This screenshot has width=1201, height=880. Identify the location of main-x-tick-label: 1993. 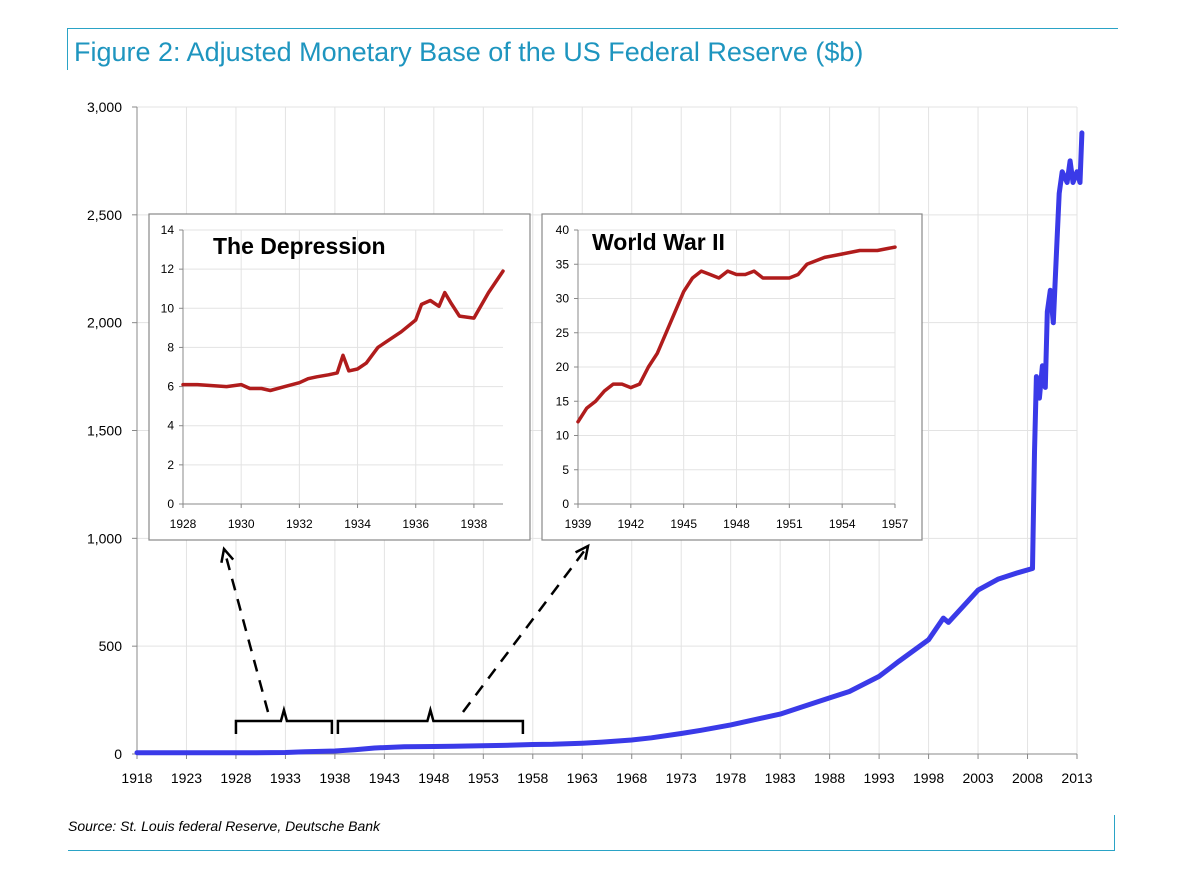
(879, 778).